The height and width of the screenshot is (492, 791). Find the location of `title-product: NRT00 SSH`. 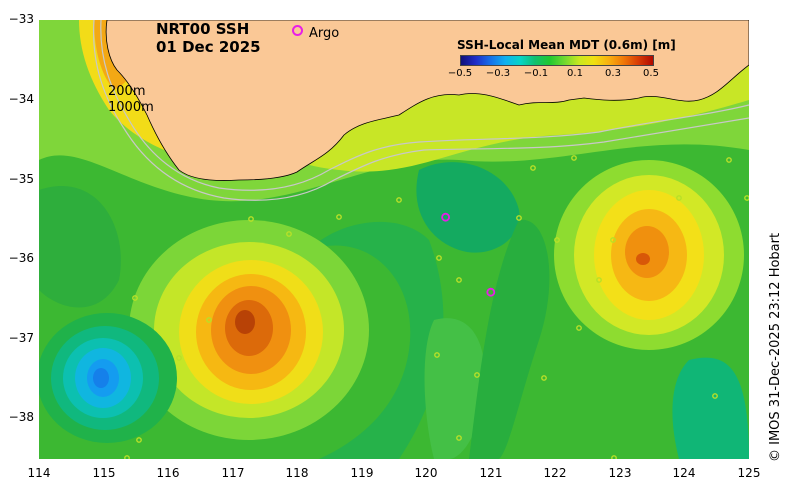

title-product: NRT00 SSH is located at coordinates (203, 29).